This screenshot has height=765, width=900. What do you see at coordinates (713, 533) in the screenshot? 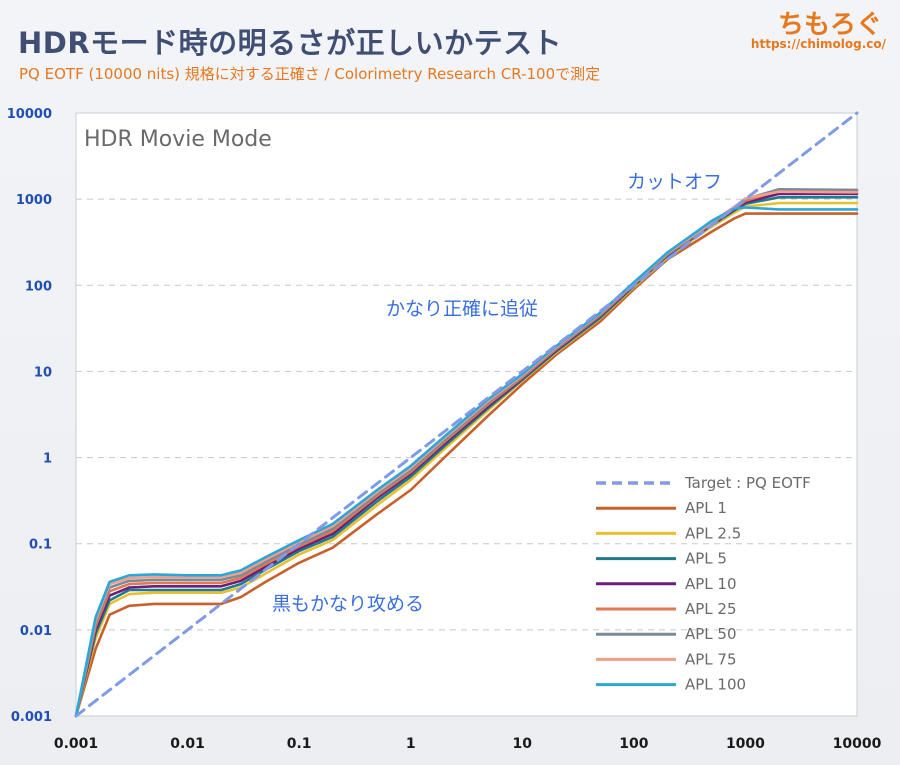
I see `legend-label: APL 2.5` at bounding box center [713, 533].